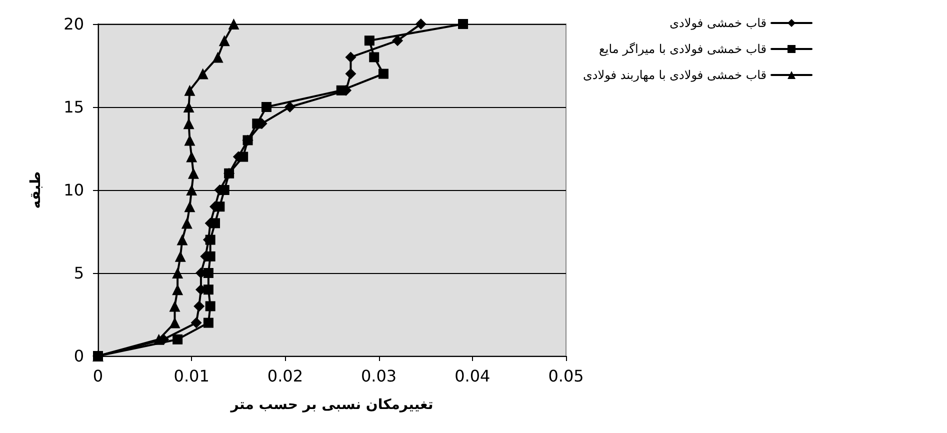 The height and width of the screenshot is (433, 947). I want to click on y-tick-label: 20, so click(74, 24).